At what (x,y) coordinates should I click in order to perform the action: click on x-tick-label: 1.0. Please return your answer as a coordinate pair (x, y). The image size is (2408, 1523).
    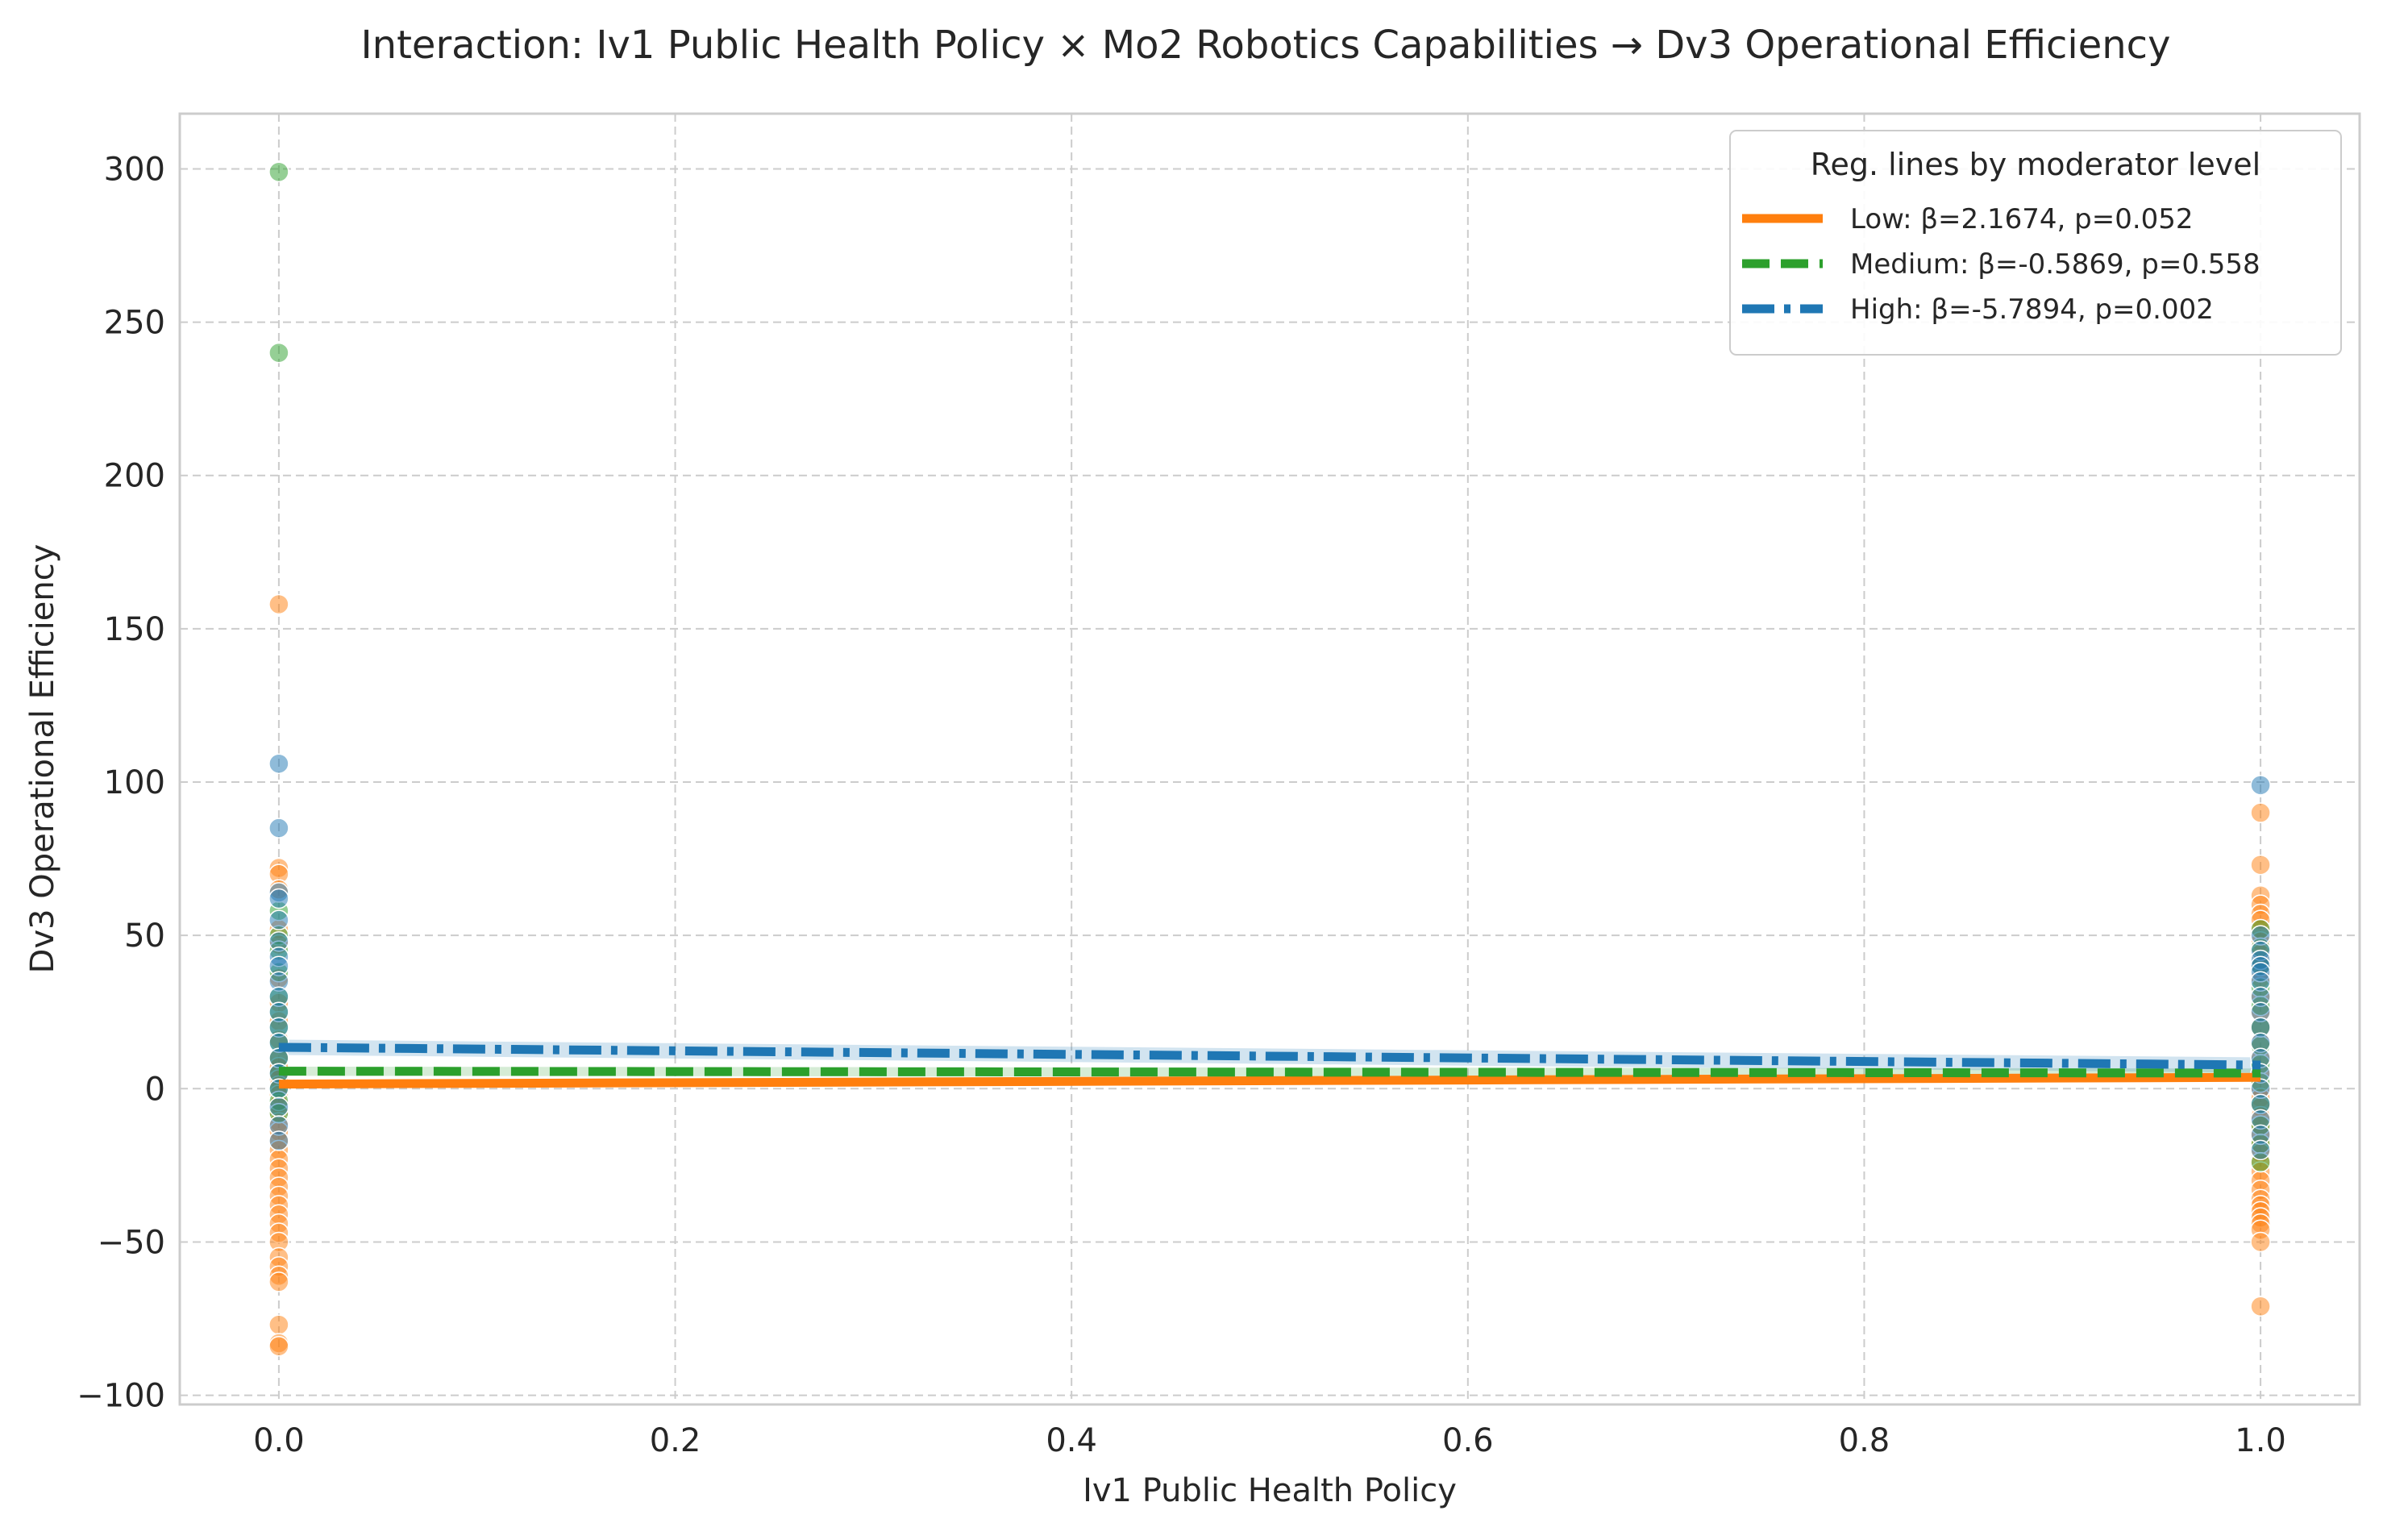
    Looking at the image, I should click on (2260, 1440).